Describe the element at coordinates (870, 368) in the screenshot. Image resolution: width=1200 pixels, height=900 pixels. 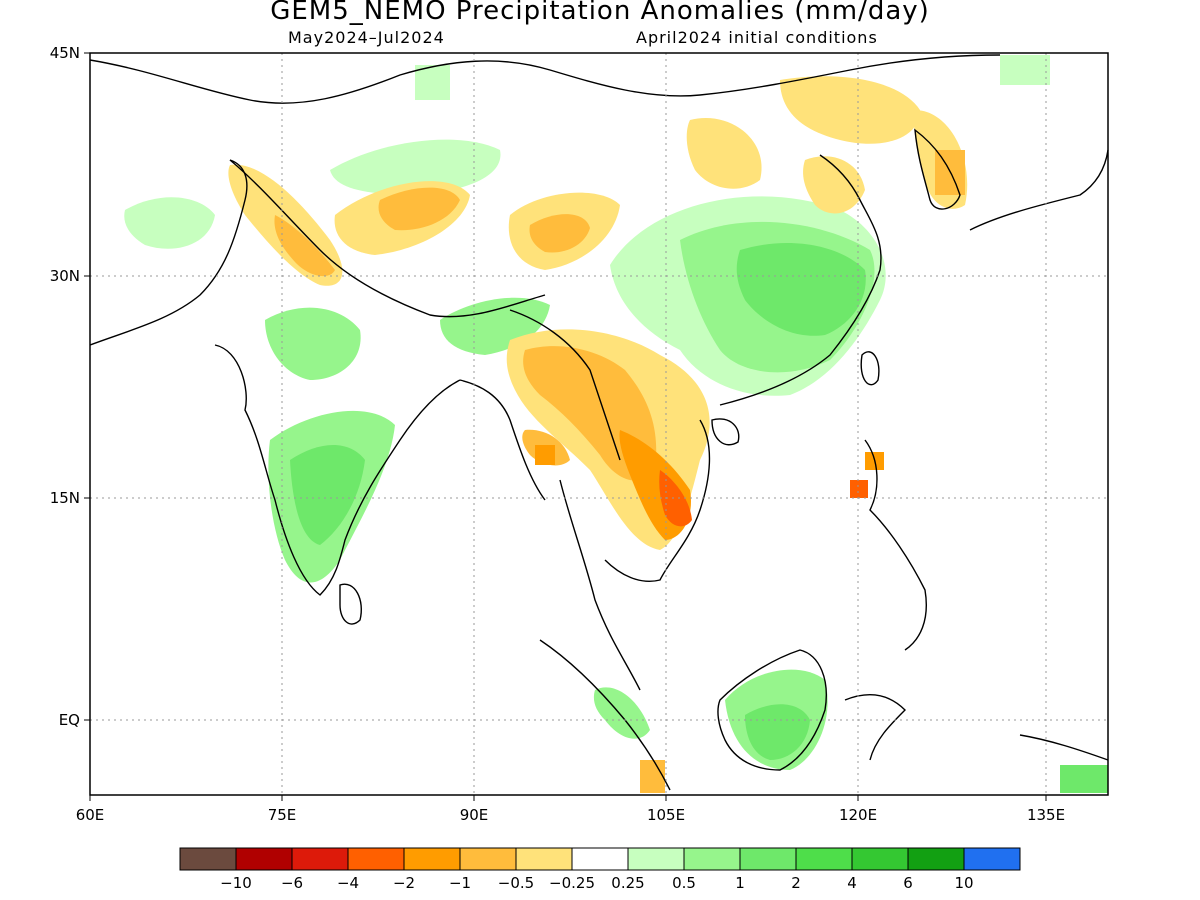
I see `taiwan` at that location.